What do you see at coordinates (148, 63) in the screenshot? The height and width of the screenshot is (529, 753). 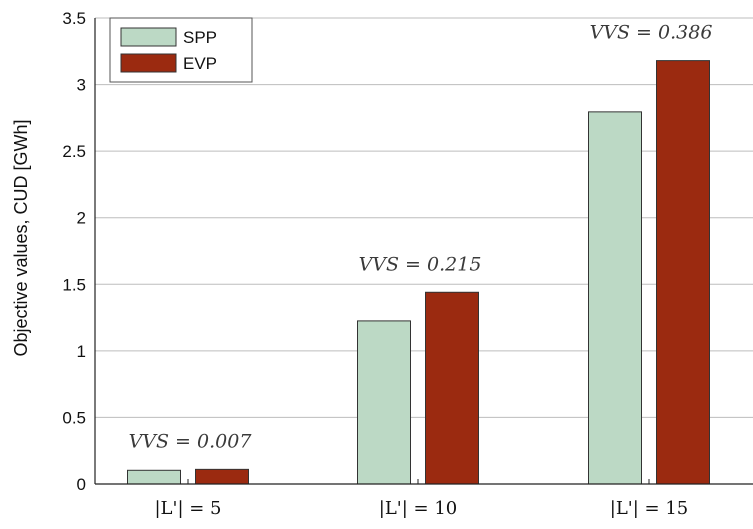 I see `legend-swatch-evp` at bounding box center [148, 63].